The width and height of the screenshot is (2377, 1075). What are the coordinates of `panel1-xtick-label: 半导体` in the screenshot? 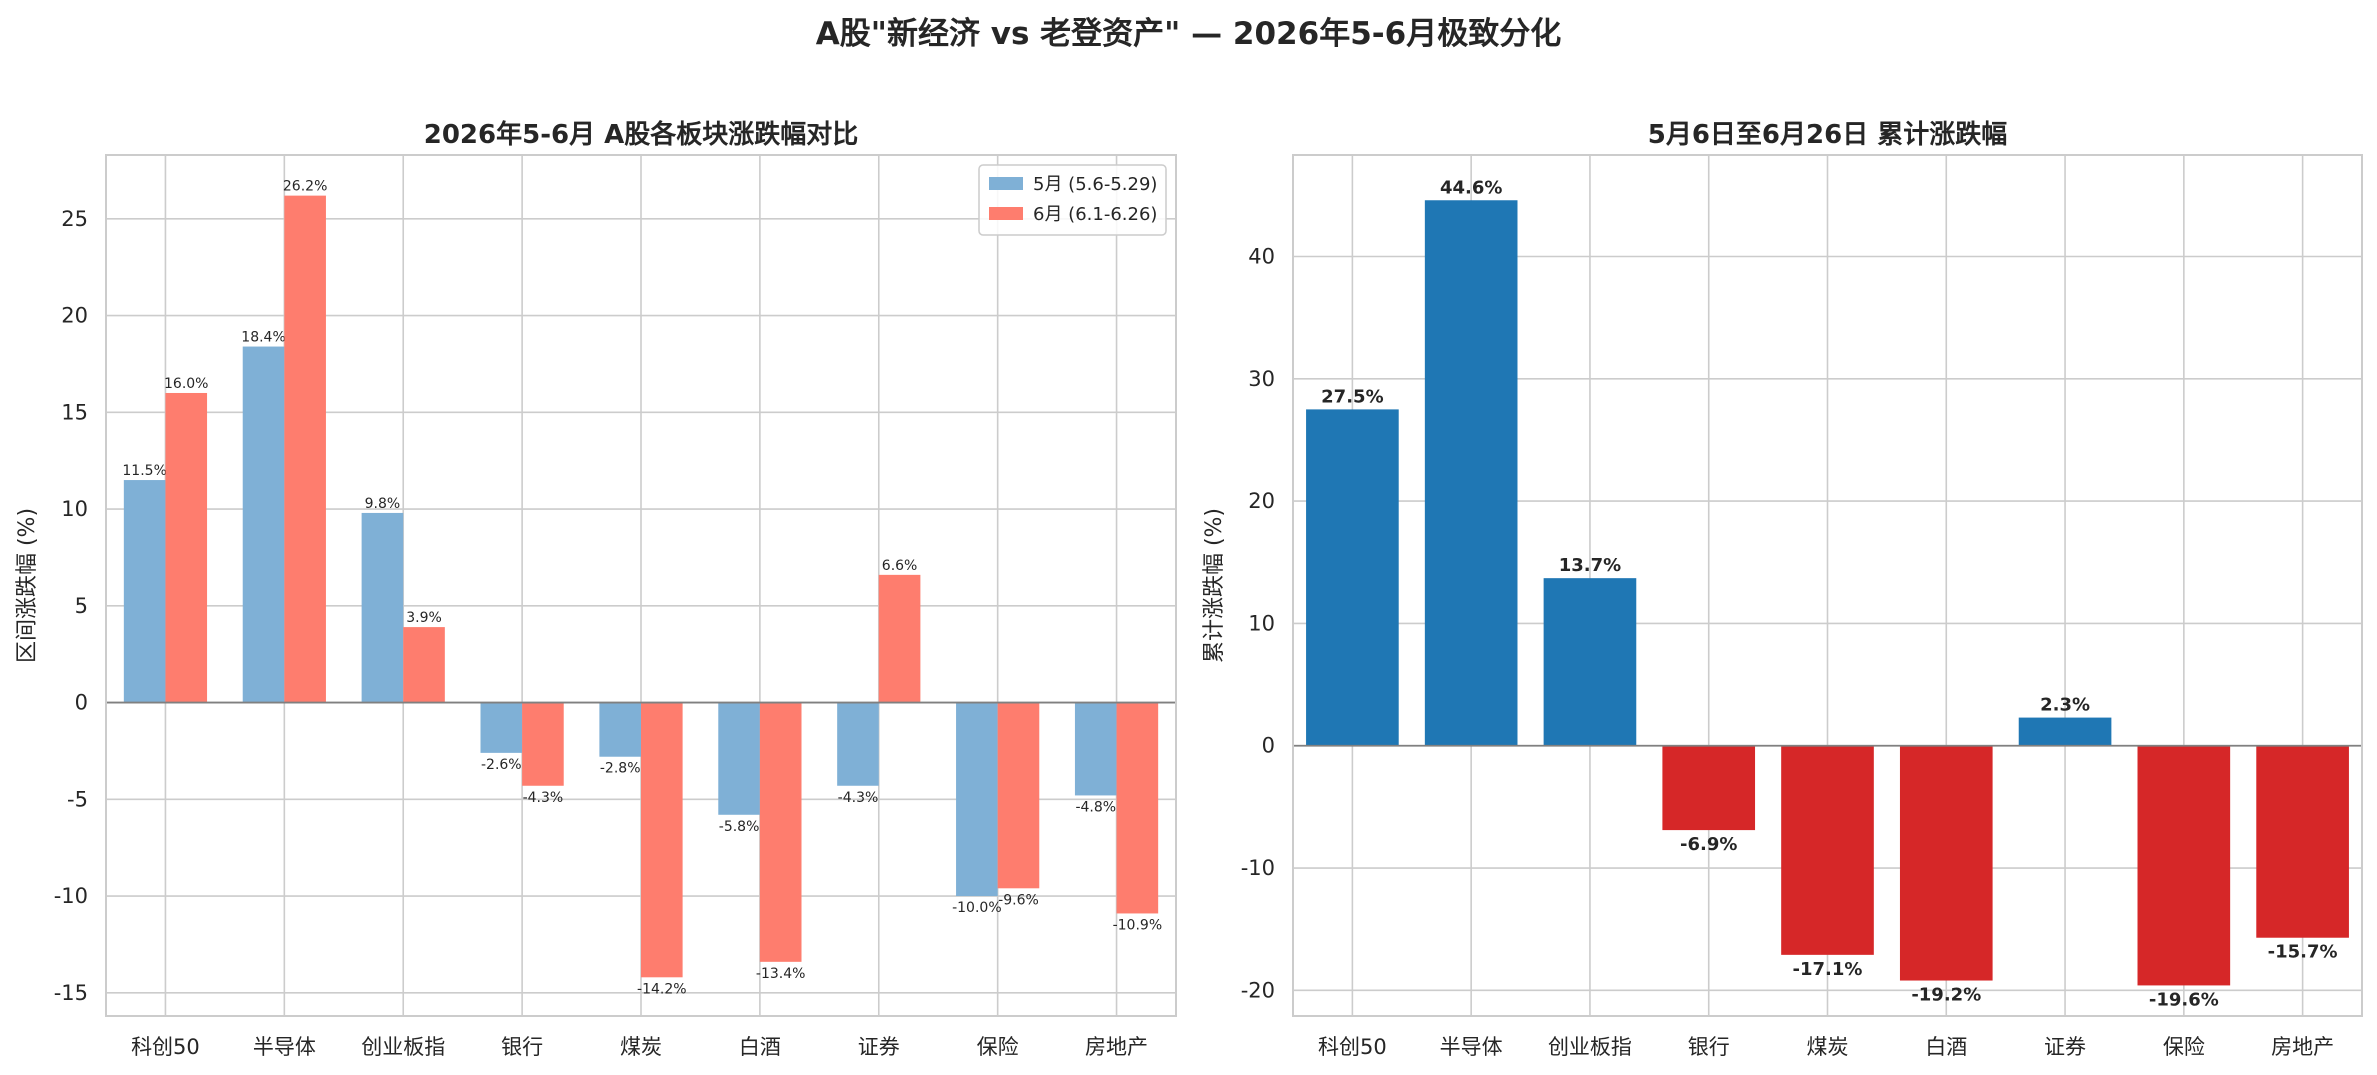 It's located at (284, 1047).